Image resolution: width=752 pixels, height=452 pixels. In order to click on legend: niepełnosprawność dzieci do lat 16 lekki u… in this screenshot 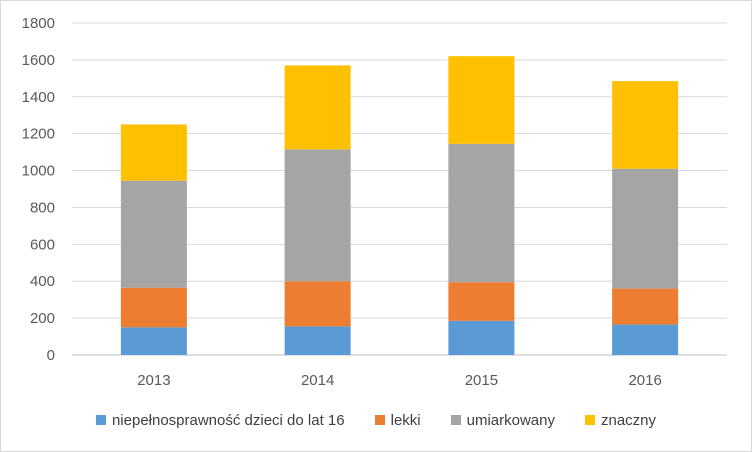, I will do `click(376, 420)`.